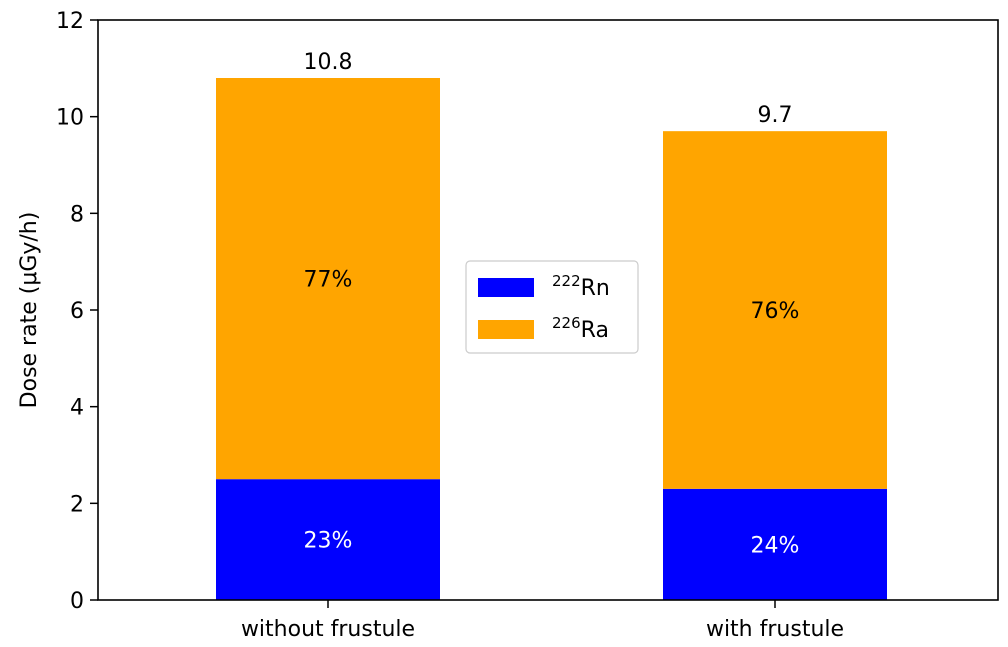 The height and width of the screenshot is (647, 1008). Describe the element at coordinates (775, 629) in the screenshot. I see `x-tick-label: with frustule` at that location.